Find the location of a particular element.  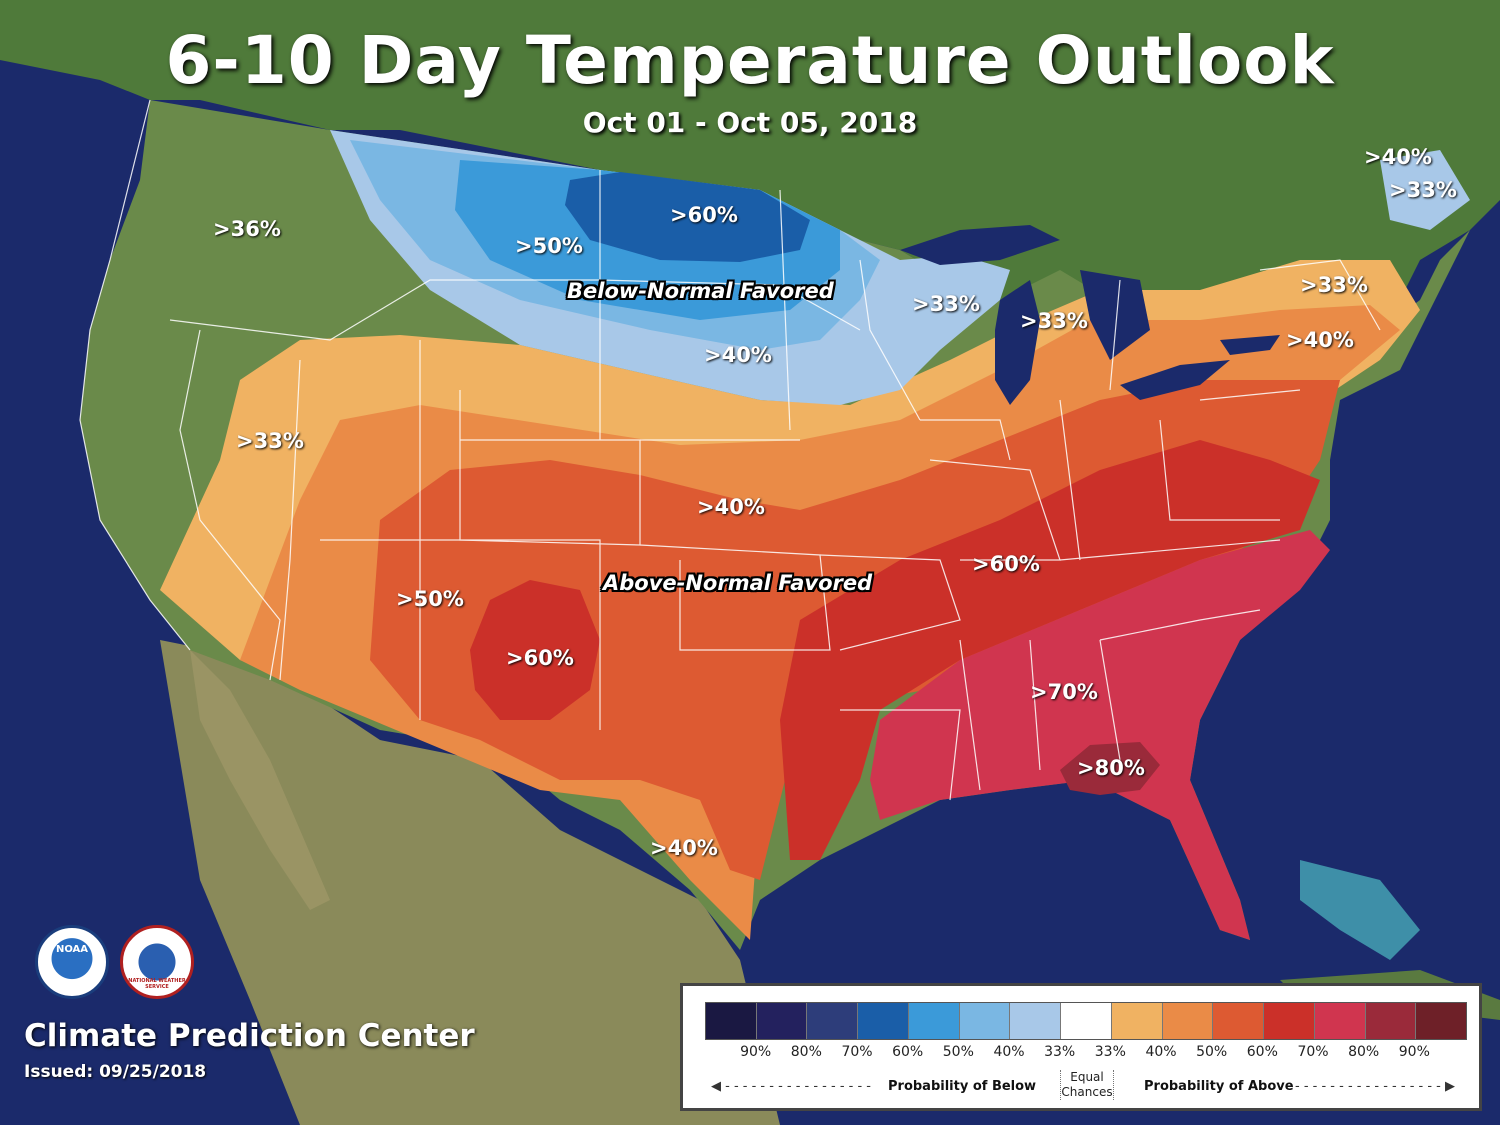

label-above-40-tx: >40% is located at coordinates (684, 848).